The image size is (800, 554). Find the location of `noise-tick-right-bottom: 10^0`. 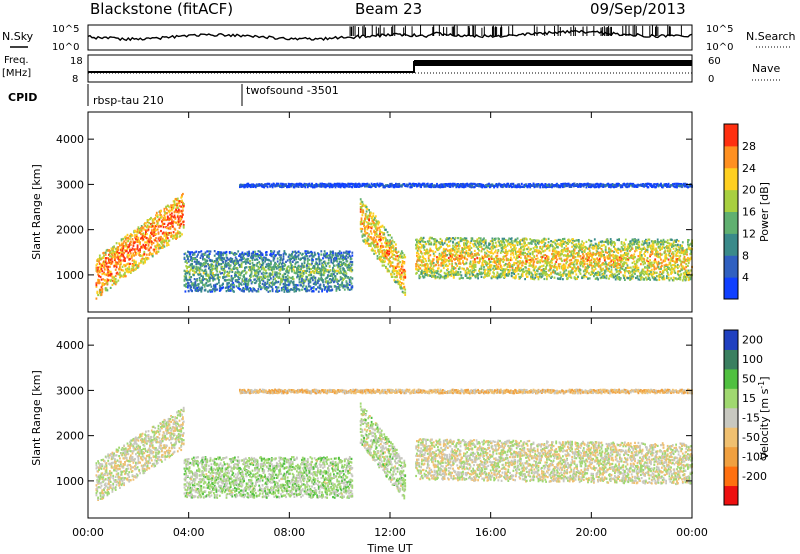

noise-tick-right-bottom: 10^0 is located at coordinates (719, 47).